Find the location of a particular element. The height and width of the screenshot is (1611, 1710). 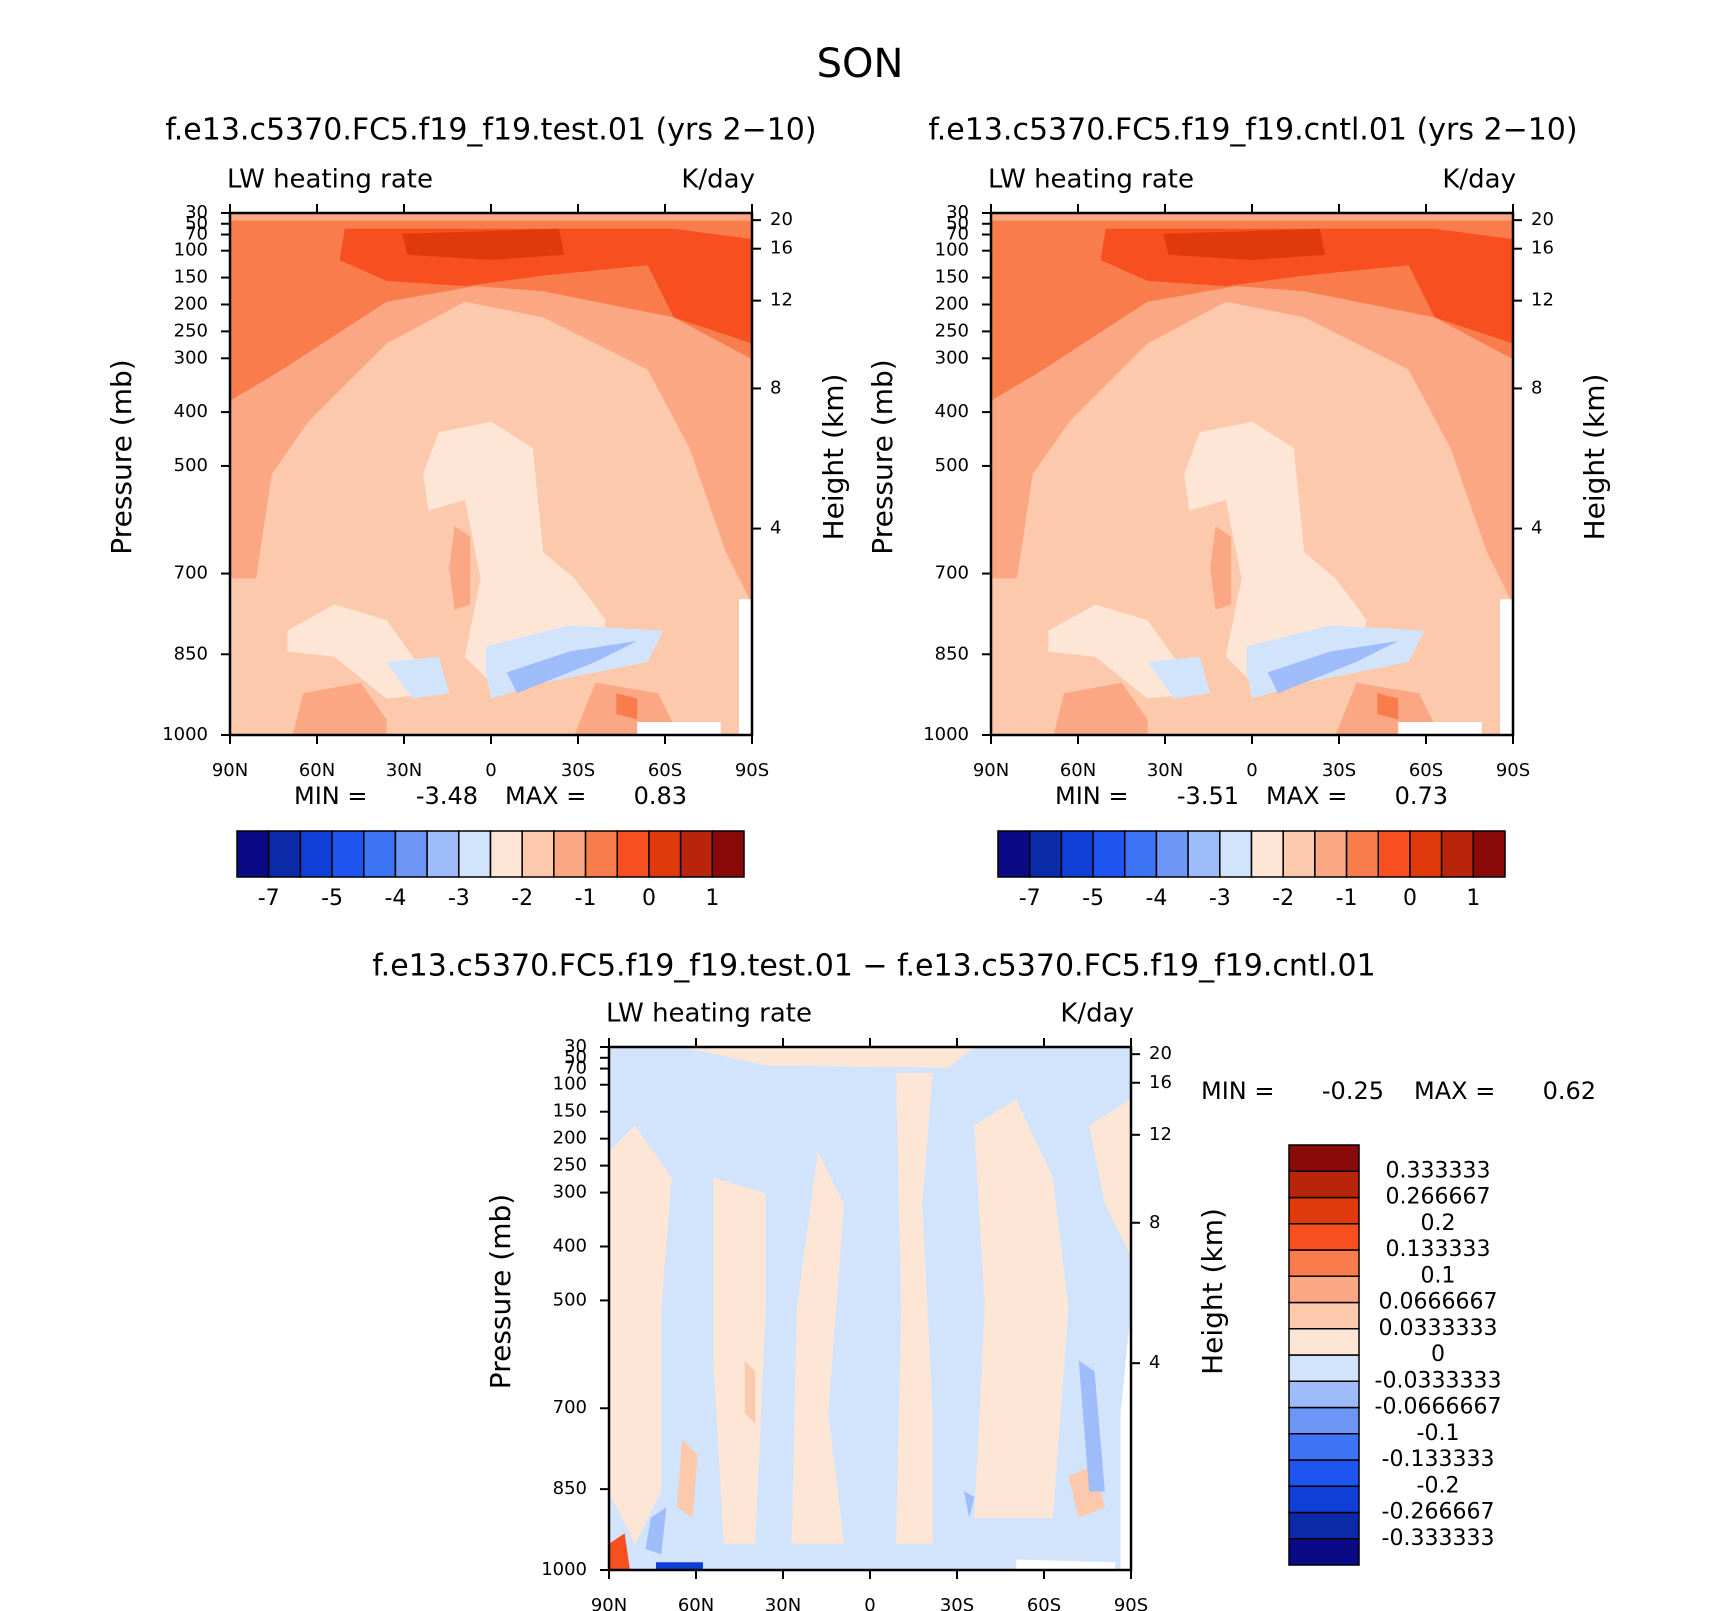

colorbar-label: -7 is located at coordinates (1030, 898).